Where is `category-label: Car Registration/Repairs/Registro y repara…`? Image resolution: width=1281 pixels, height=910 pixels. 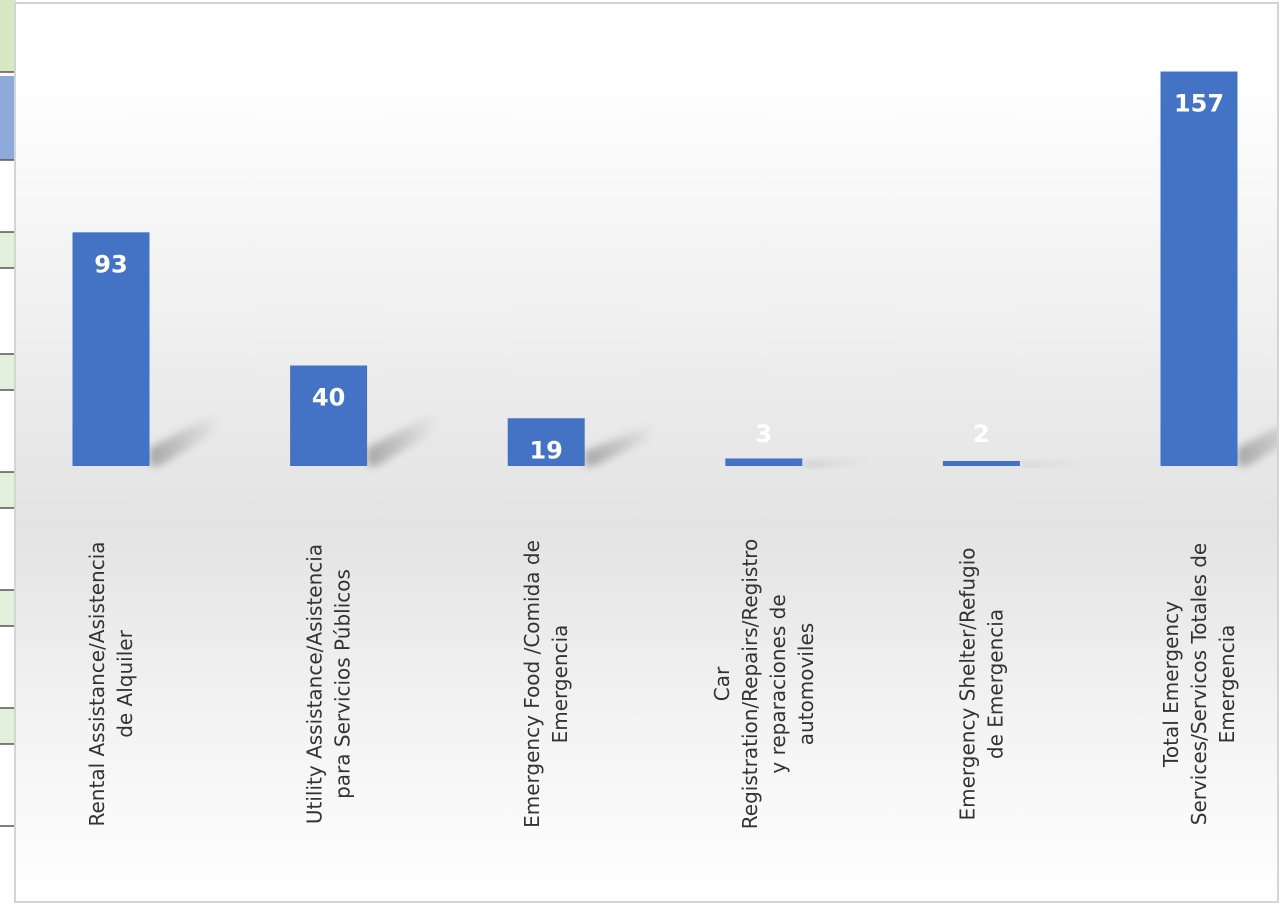 category-label: Car Registration/Repairs/Registro y repara… is located at coordinates (764, 684).